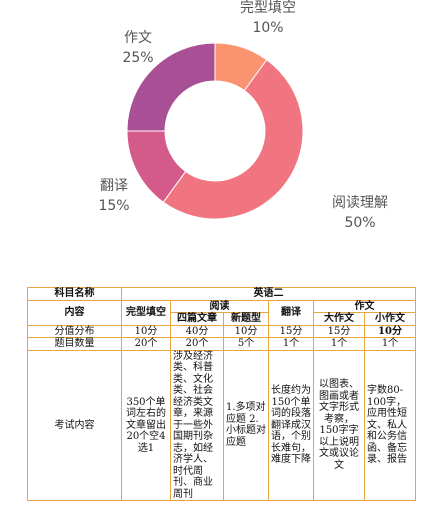 The width and height of the screenshot is (447, 519). I want to click on content-header: 内容, so click(74, 312).